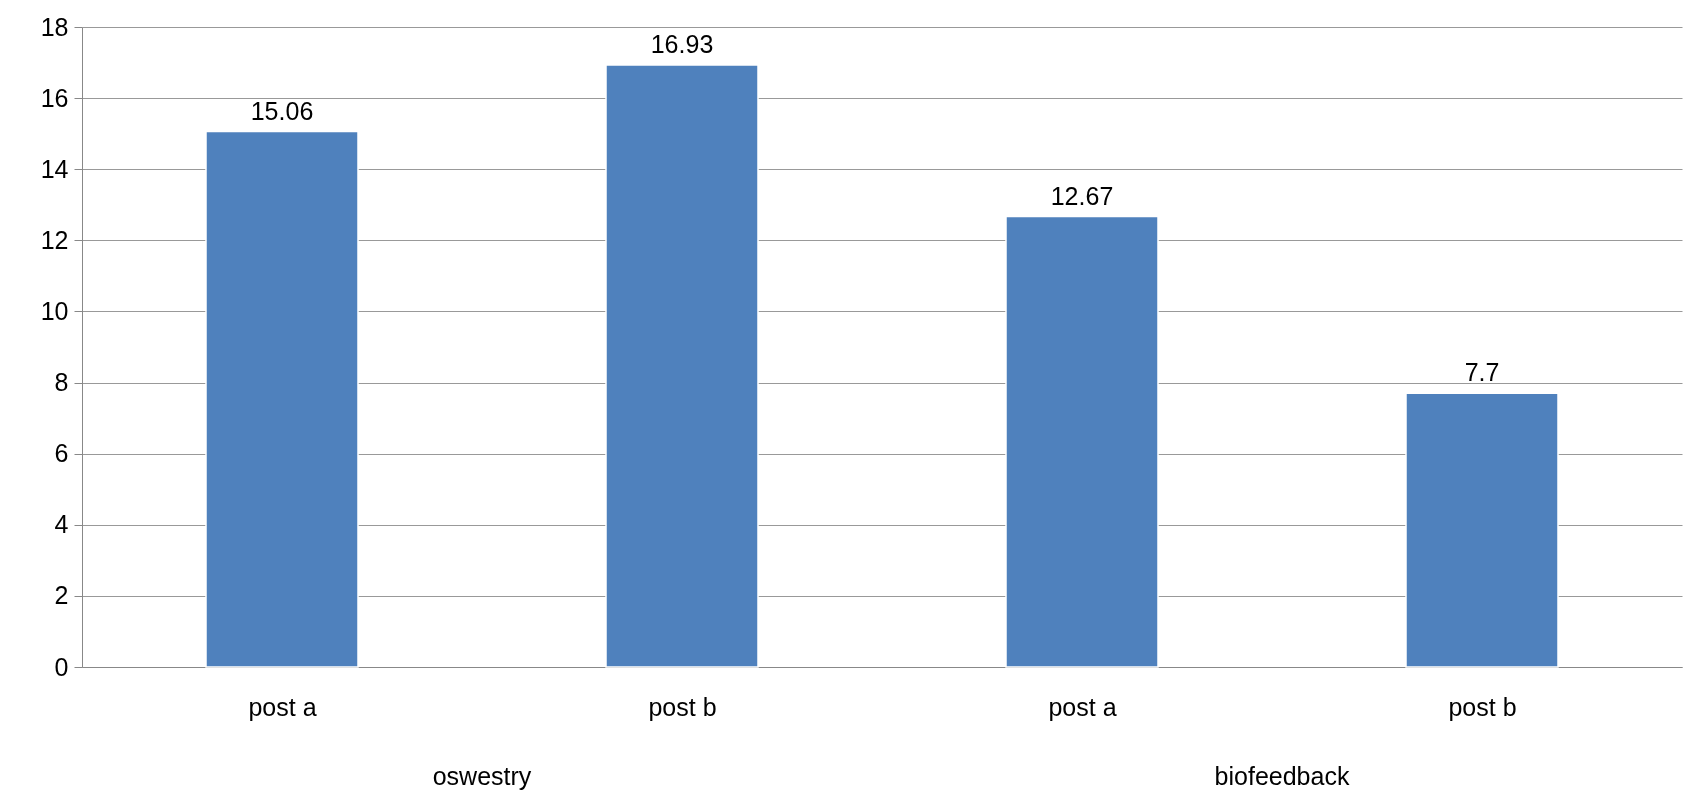 Image resolution: width=1690 pixels, height=806 pixels. I want to click on y-tick-label: 16, so click(54, 97).